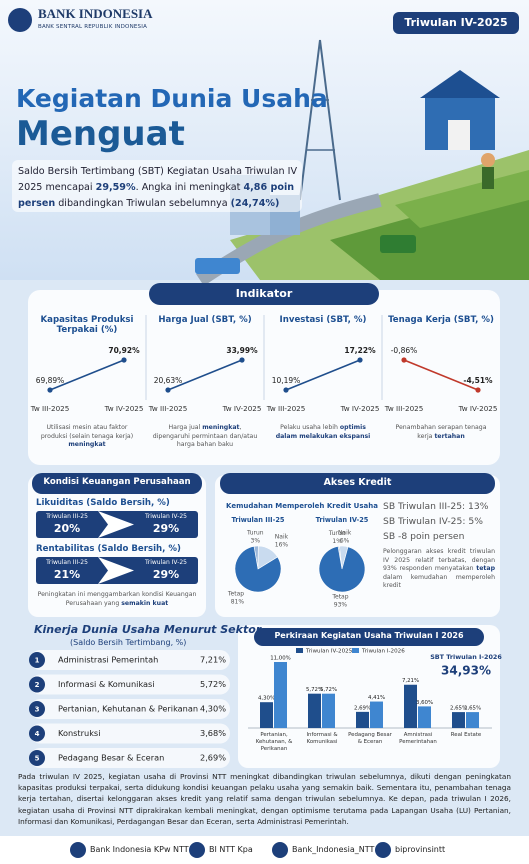 The height and width of the screenshot is (864, 529). I want to click on metric-title: Likuiditas (Saldo Bersih, %), so click(103, 503).